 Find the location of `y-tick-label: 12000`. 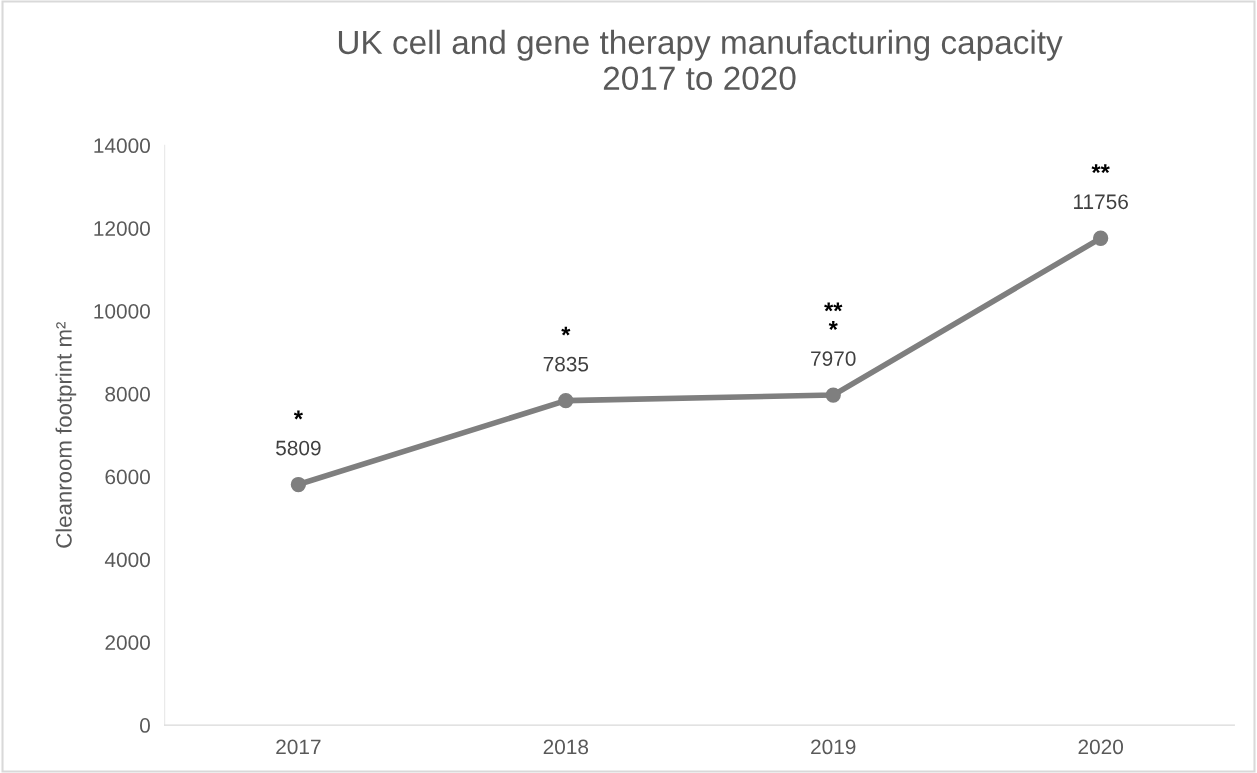

y-tick-label: 12000 is located at coordinates (122, 228).